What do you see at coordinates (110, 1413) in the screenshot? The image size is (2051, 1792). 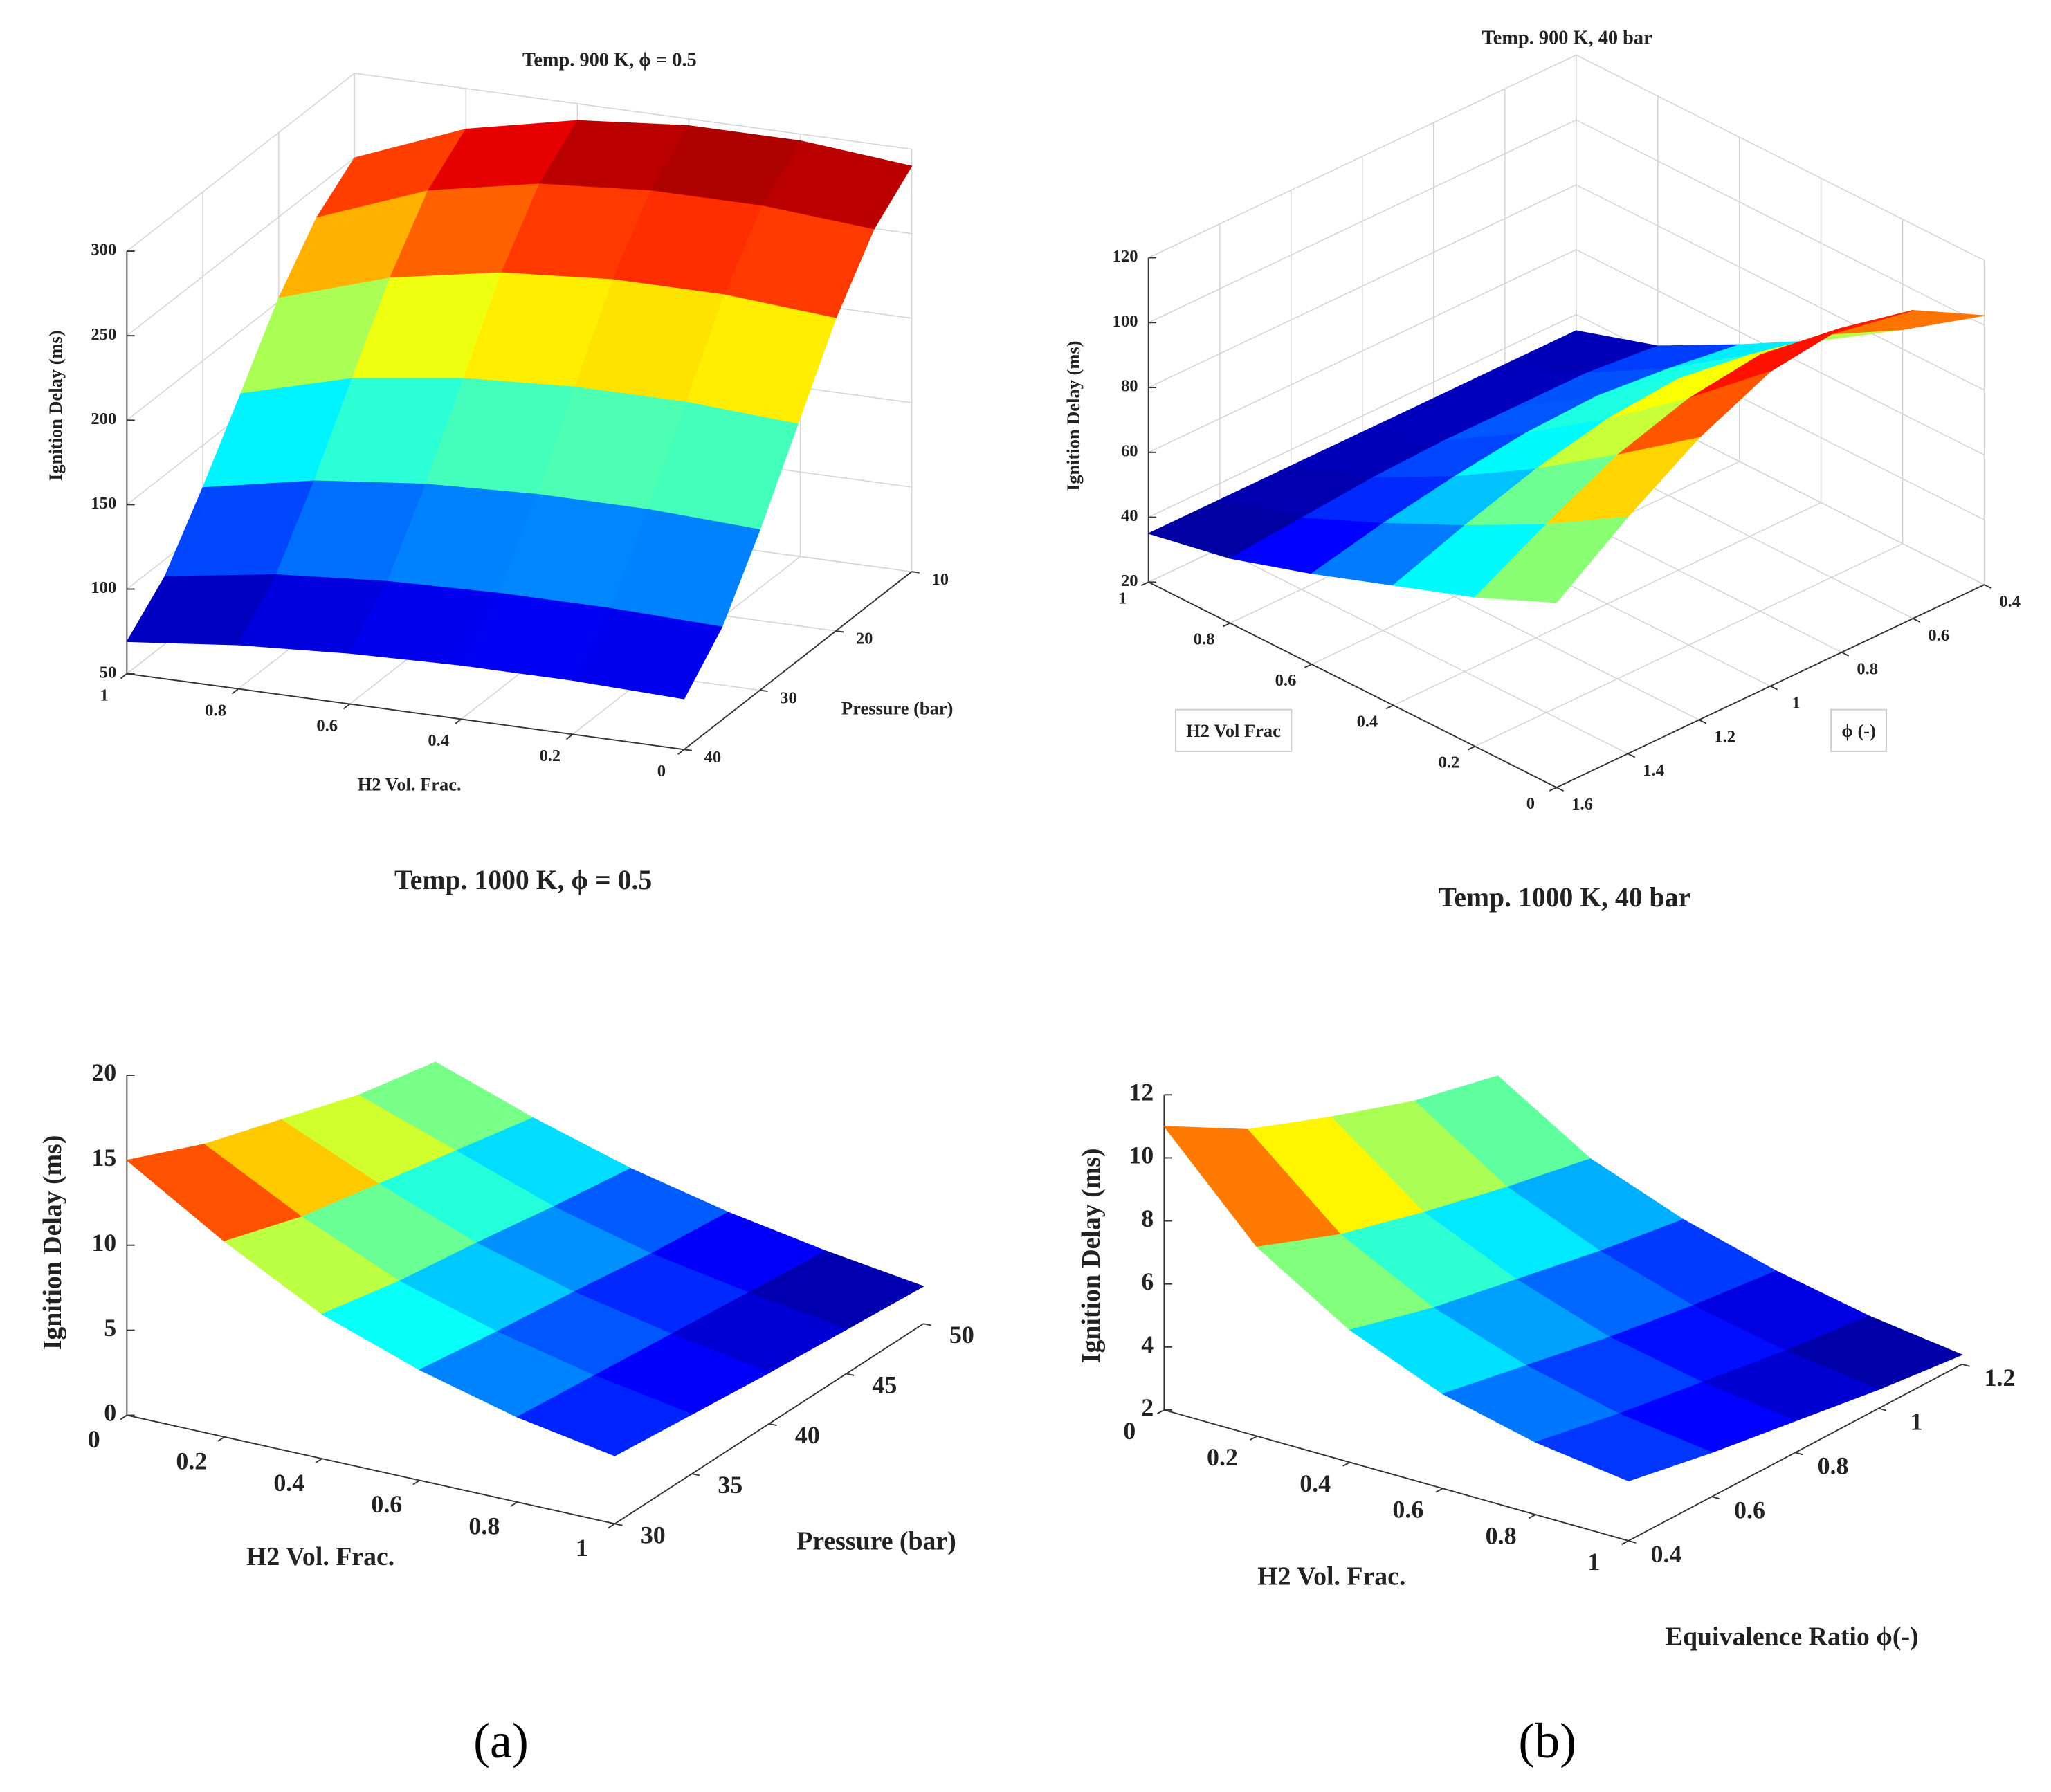 I see `z-tick-label: 0` at bounding box center [110, 1413].